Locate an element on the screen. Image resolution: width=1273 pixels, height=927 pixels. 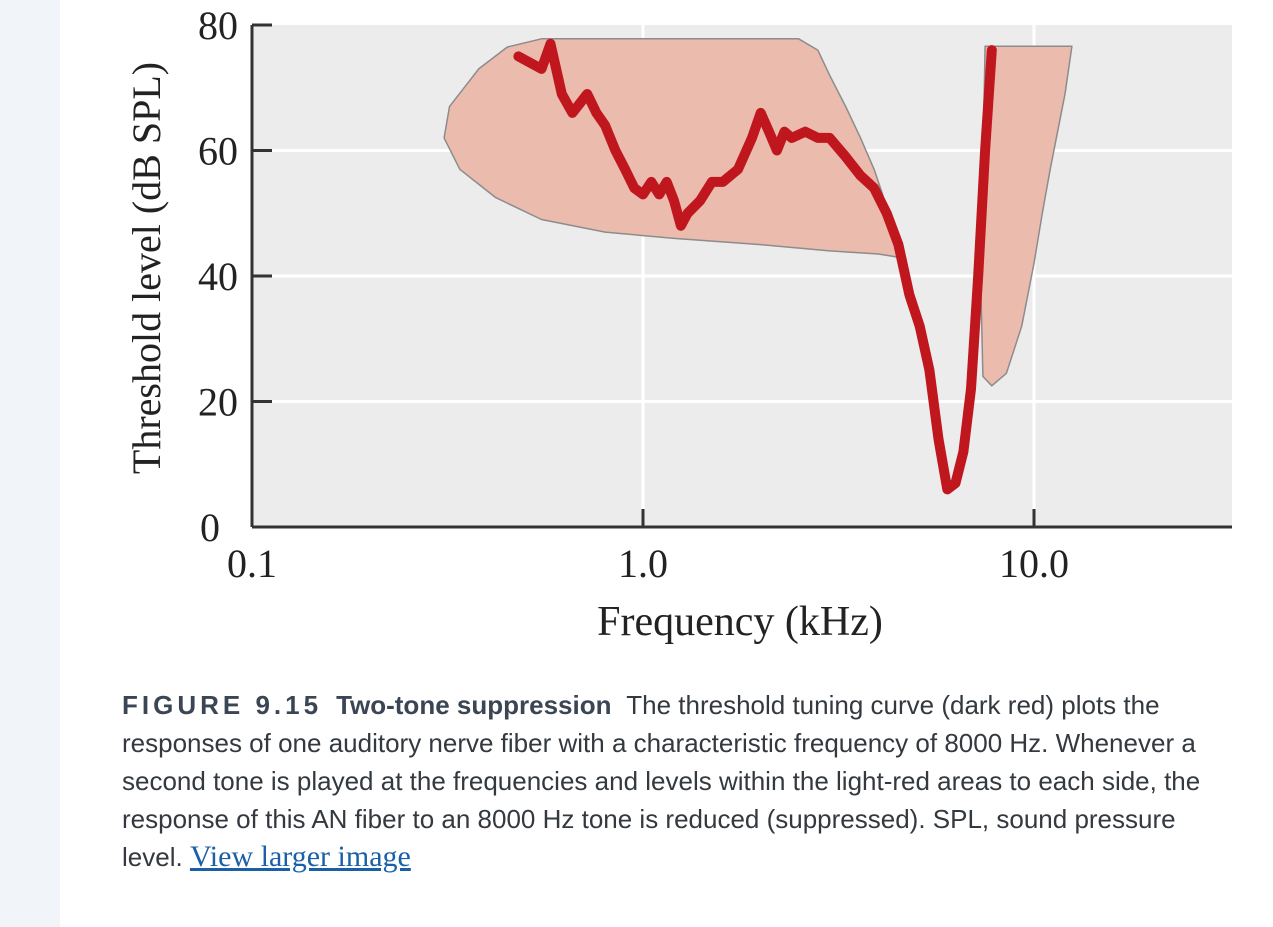
figure-number: FIGURE 9.15 is located at coordinates (222, 705).